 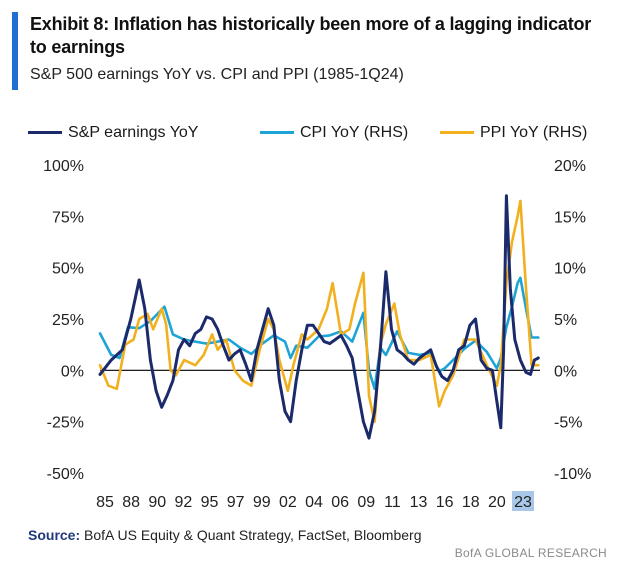 I want to click on legend-item-earnings: S&P earnings YoY, so click(x=113, y=133).